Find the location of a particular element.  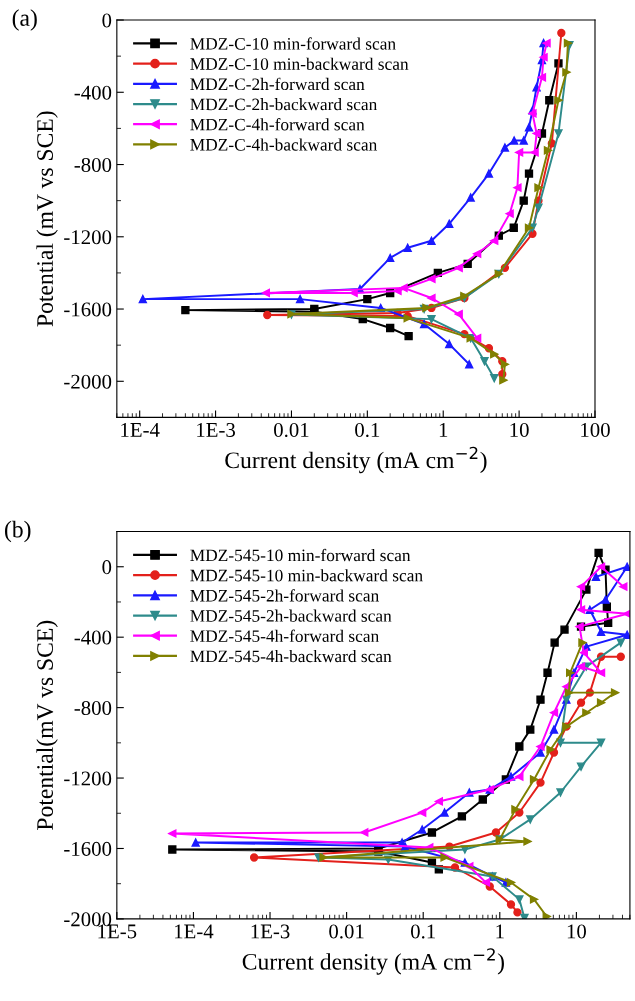

legend-label: MDZ-545-4h-backward scan is located at coordinates (291, 656).